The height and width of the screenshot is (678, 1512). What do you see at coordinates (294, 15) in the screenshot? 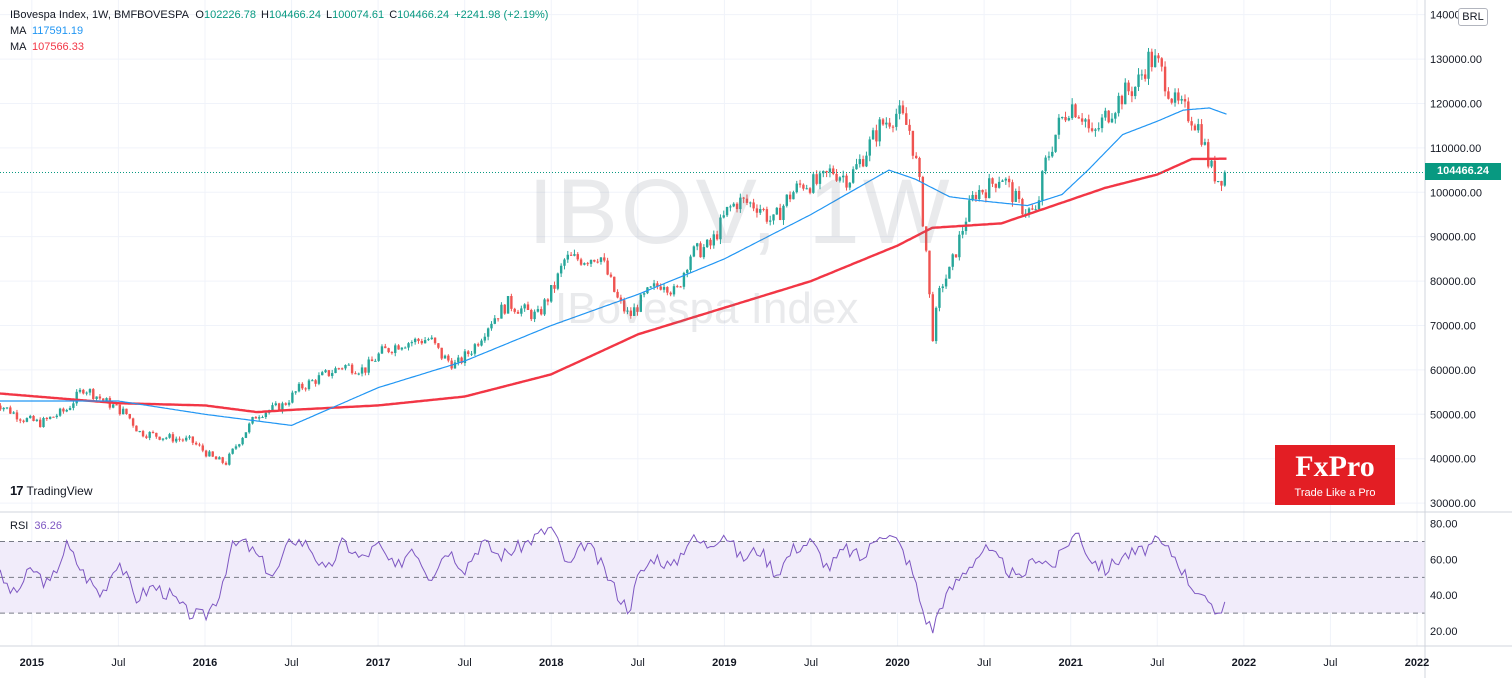
I see `high-value: 104466.24` at bounding box center [294, 15].